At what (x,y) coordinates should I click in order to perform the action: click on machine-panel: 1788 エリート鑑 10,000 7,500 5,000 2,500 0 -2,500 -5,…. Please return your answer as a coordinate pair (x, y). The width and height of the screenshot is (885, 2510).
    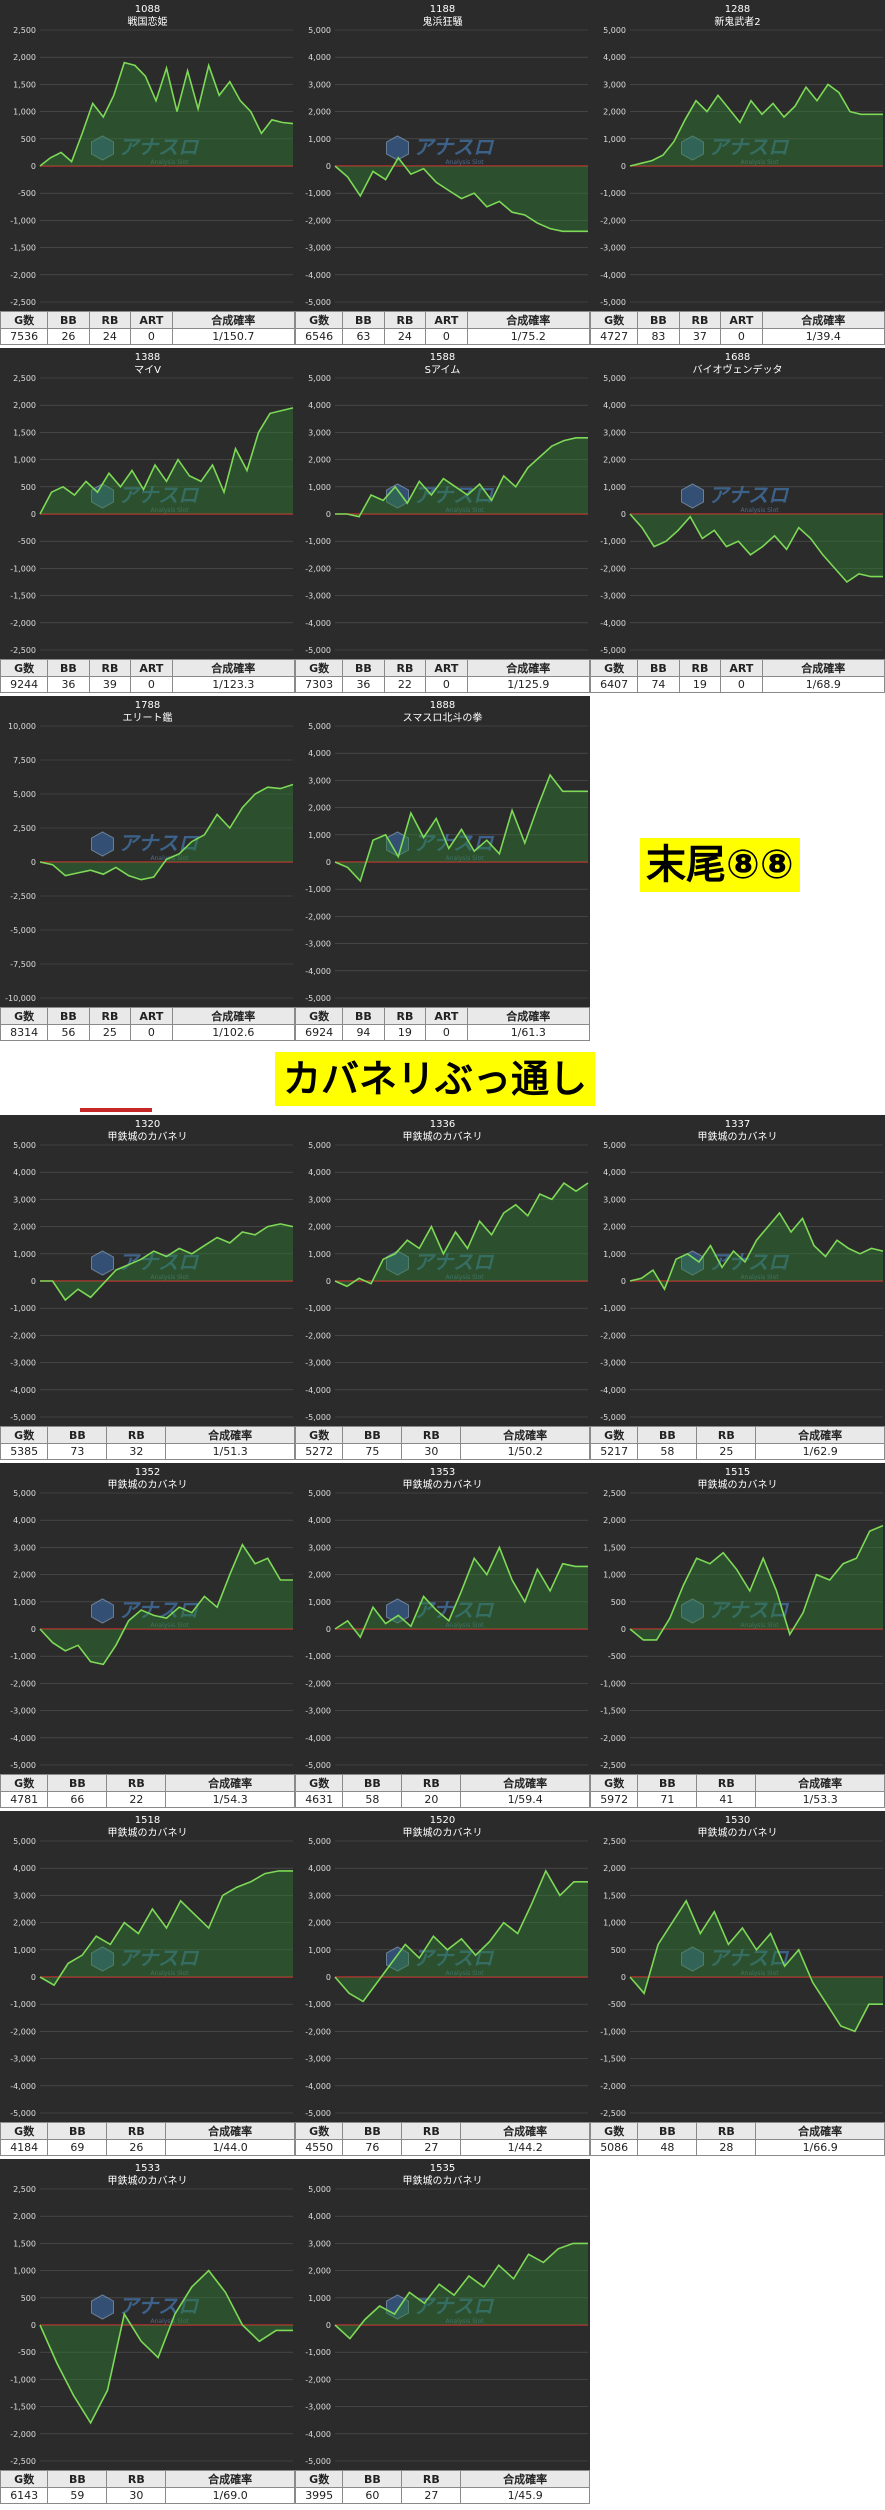
    Looking at the image, I should click on (148, 868).